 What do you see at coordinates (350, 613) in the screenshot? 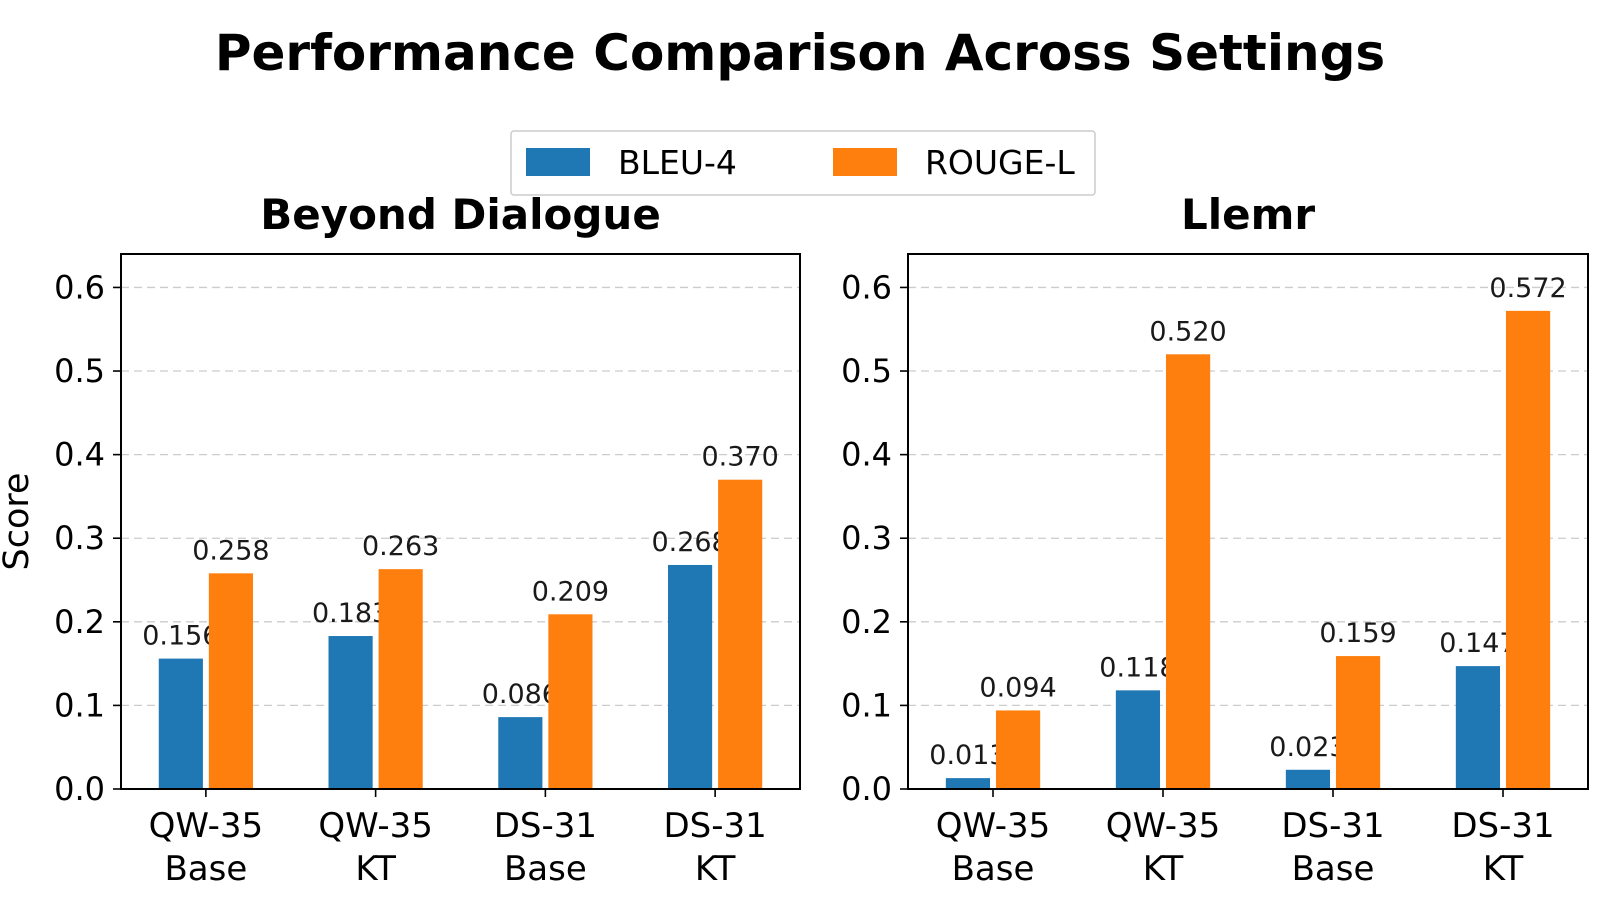
I see `bar-value-label: 0.183` at bounding box center [350, 613].